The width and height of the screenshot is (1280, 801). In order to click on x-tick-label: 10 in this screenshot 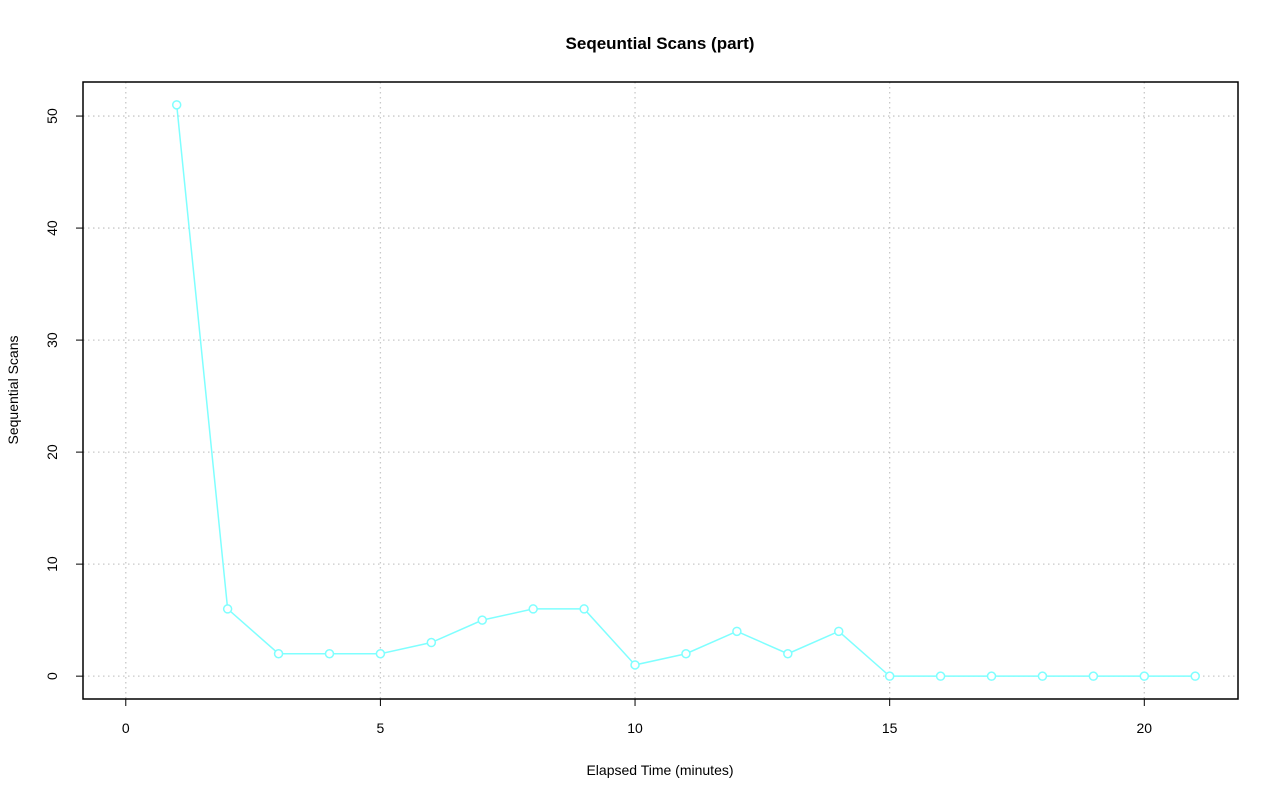, I will do `click(635, 728)`.